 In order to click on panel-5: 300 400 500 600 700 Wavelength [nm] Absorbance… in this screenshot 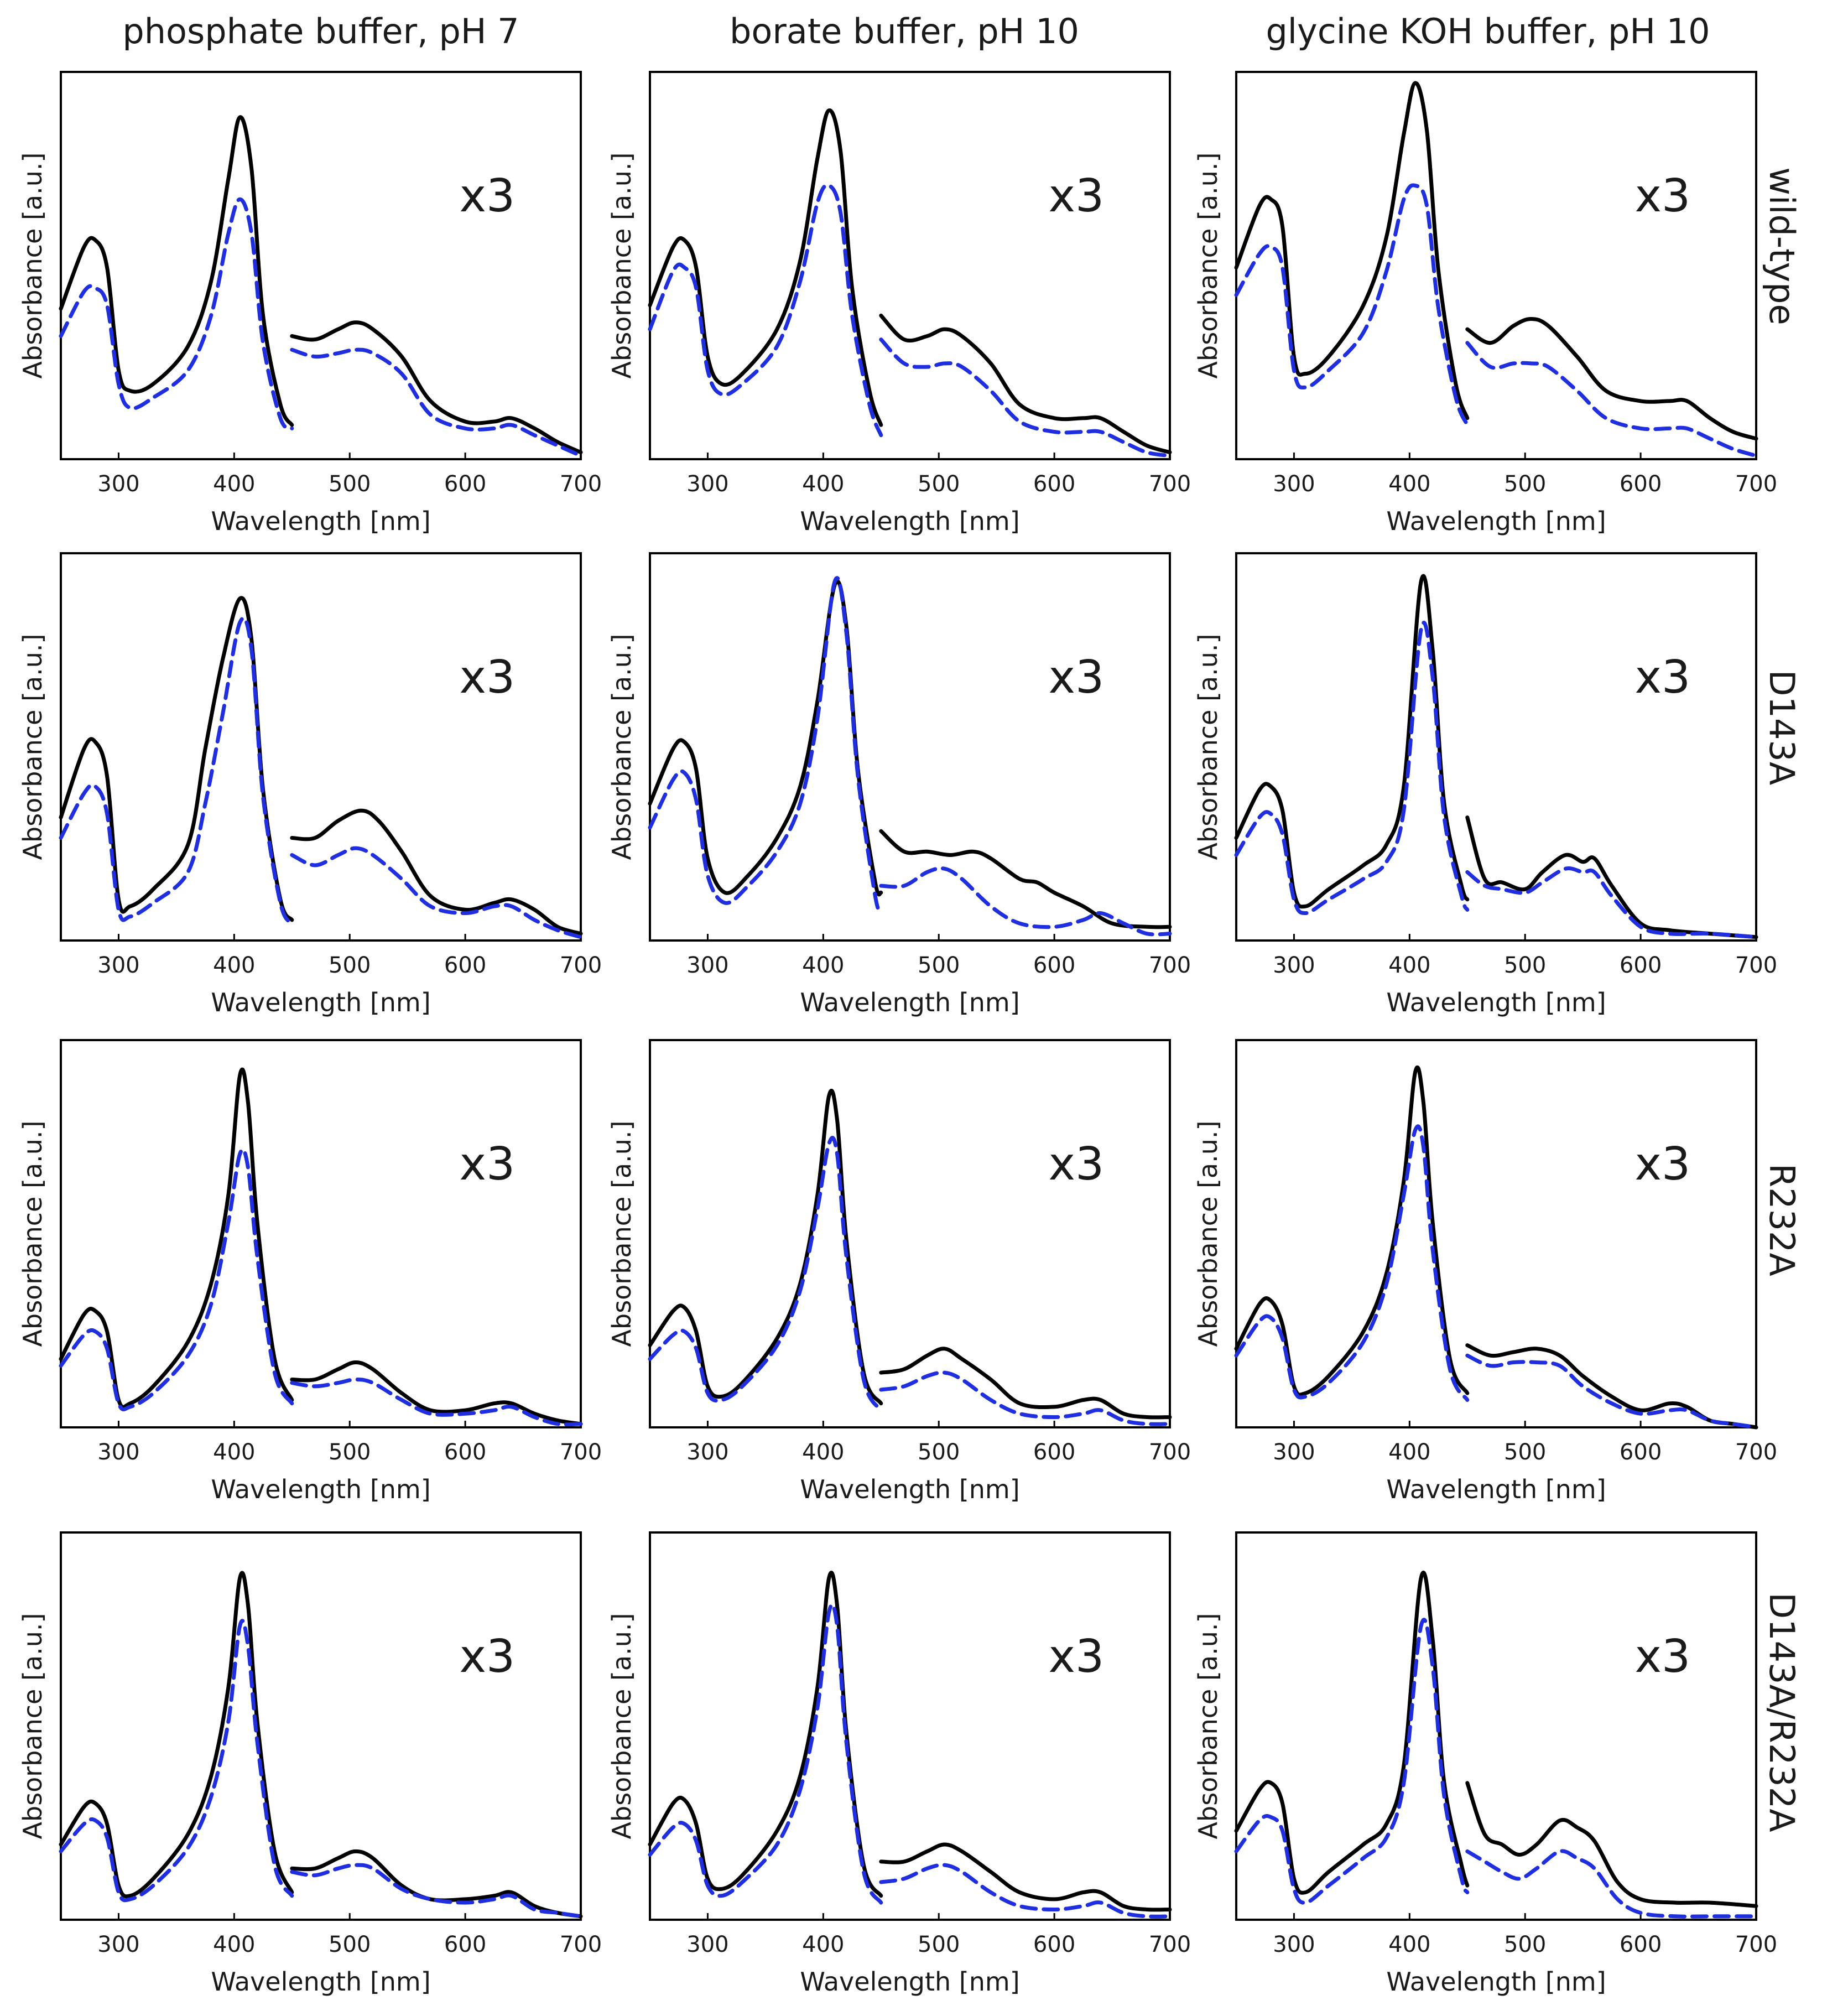, I will do `click(1485, 785)`.